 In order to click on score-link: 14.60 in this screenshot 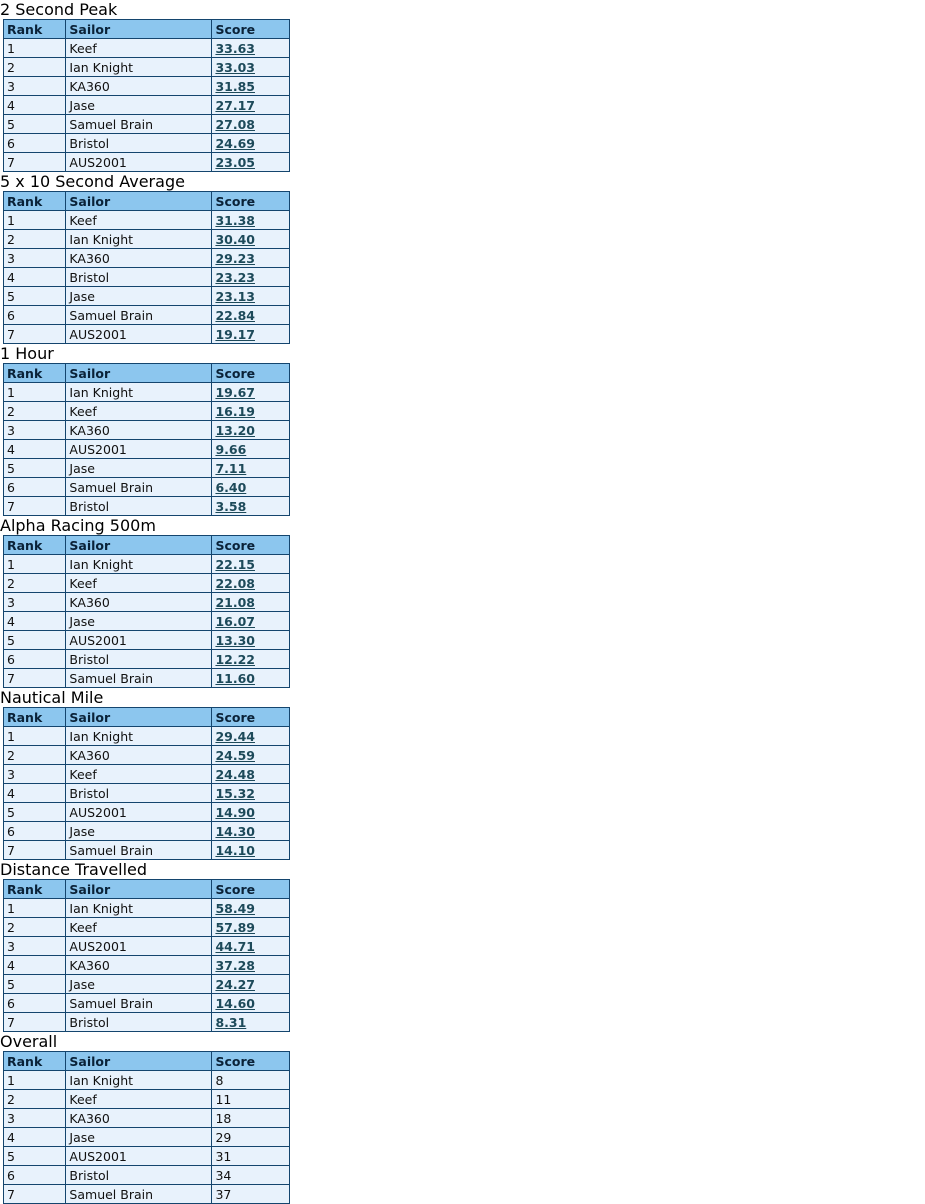, I will do `click(235, 1003)`.